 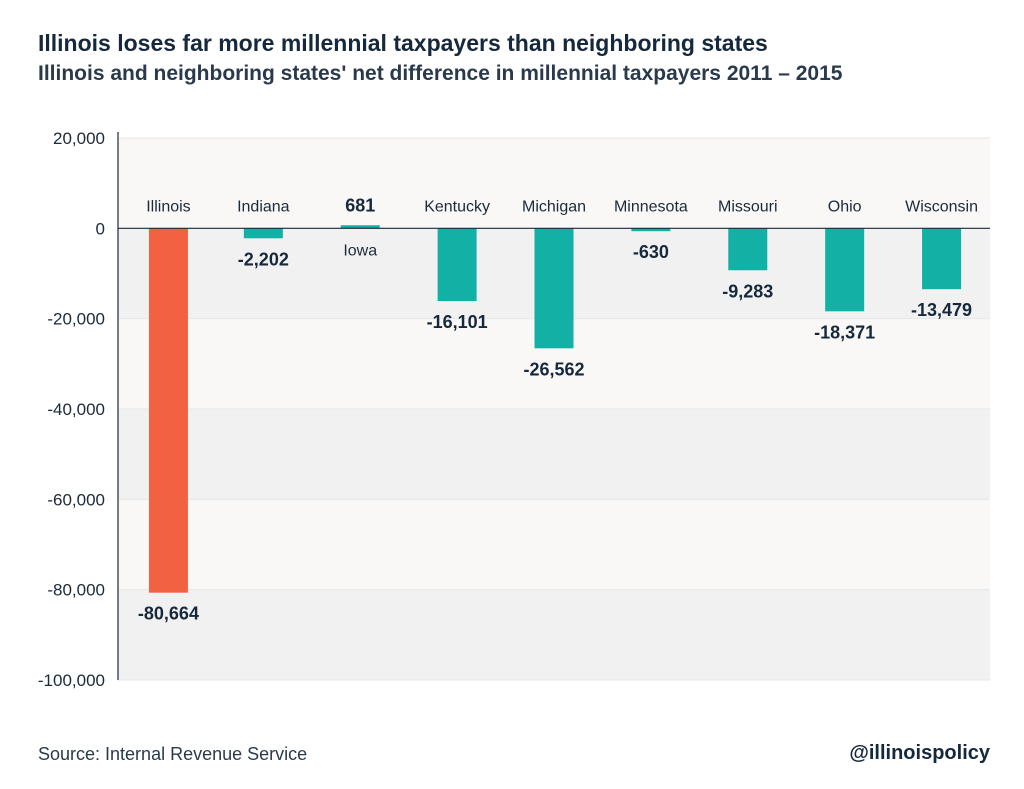 I want to click on value-label: 681, so click(x=360, y=205).